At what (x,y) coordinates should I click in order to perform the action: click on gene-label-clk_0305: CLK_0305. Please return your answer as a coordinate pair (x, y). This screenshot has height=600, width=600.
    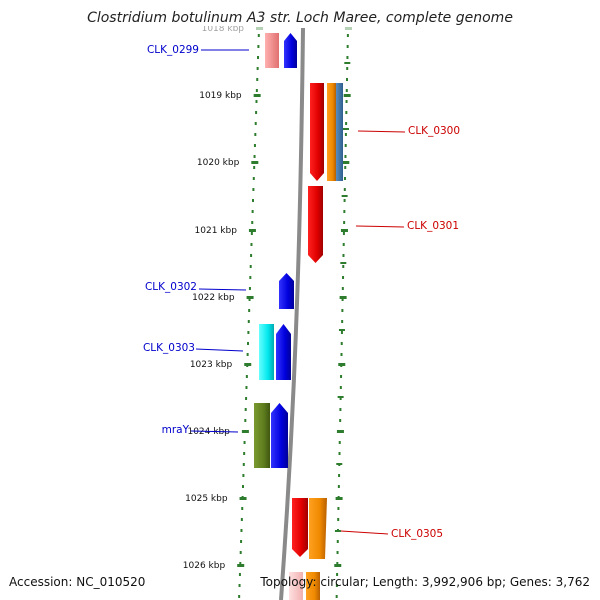
    Looking at the image, I should click on (417, 534).